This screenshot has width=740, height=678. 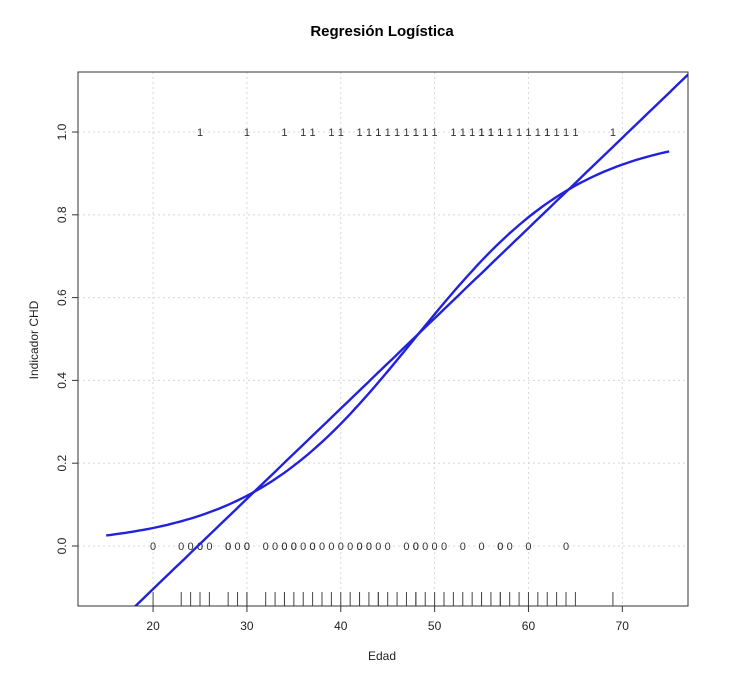 I want to click on x-tick-label: 40, so click(x=341, y=626).